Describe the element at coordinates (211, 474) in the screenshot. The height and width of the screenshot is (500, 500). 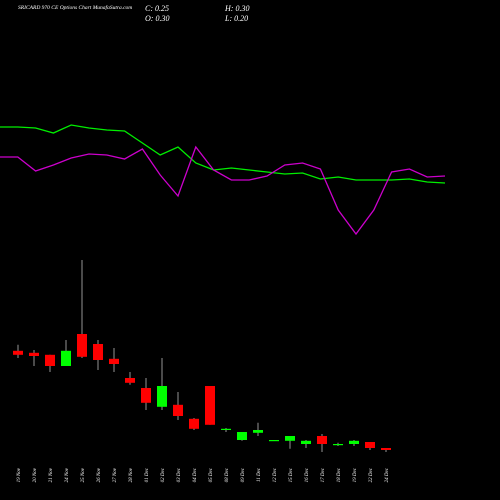
I see `x-tick-label: 05 Dec` at that location.